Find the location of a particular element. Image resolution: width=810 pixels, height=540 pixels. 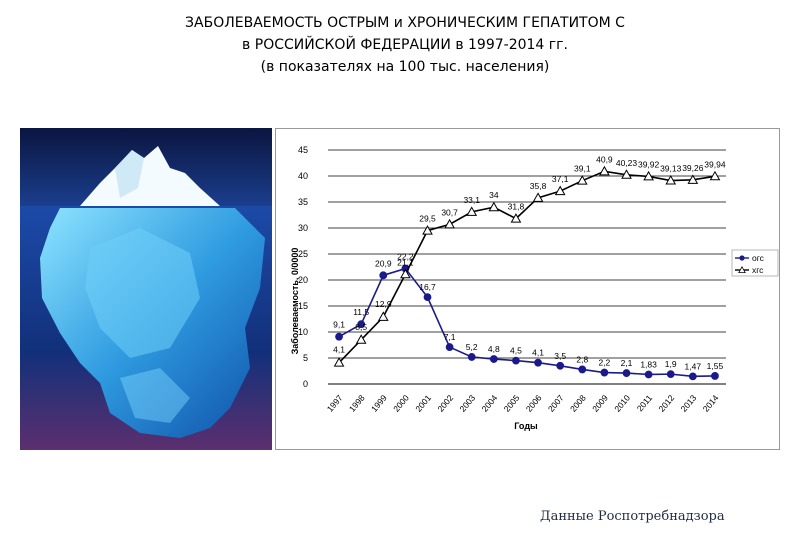

data-label: 39,26 is located at coordinates (693, 168).